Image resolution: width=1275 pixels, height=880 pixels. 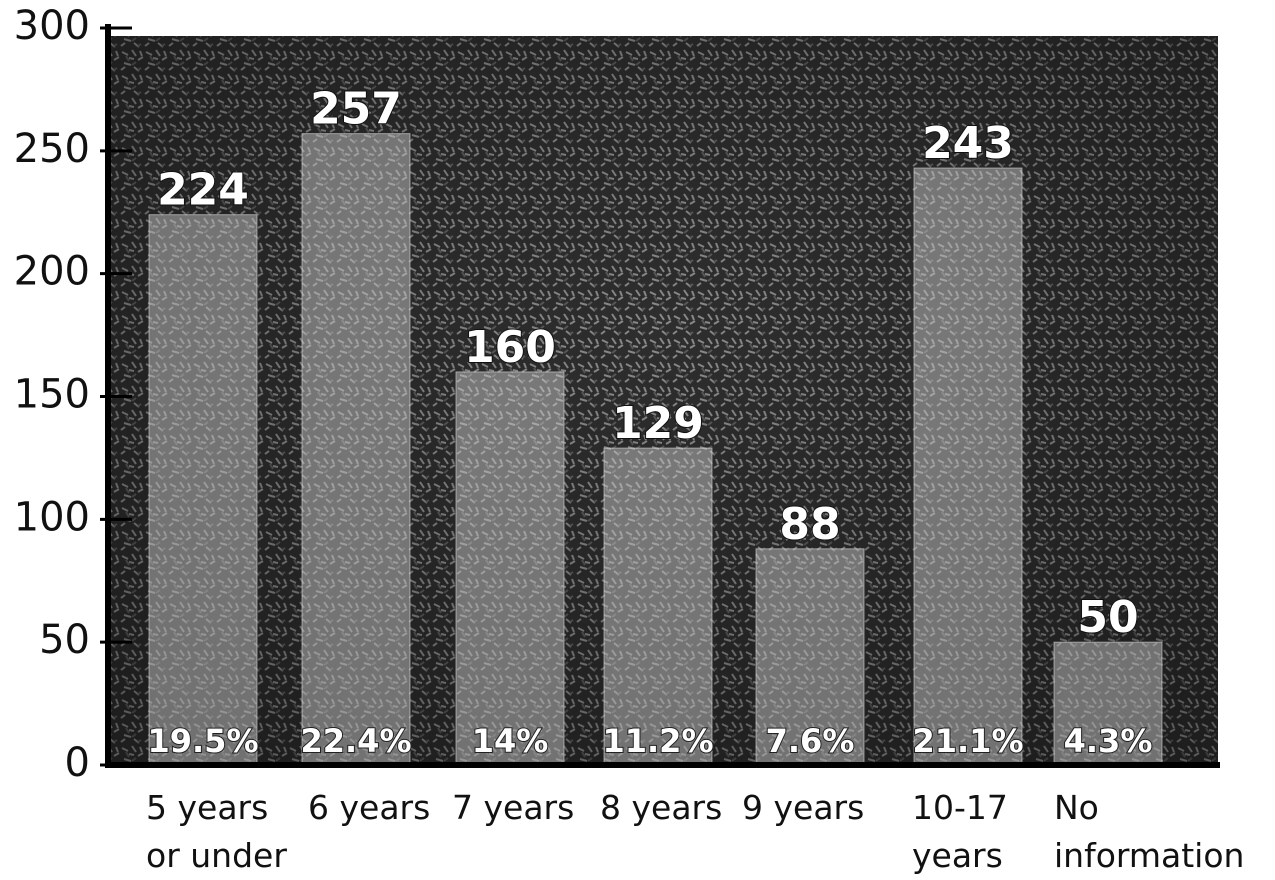 What do you see at coordinates (77, 763) in the screenshot?
I see `y-tick-label: 0` at bounding box center [77, 763].